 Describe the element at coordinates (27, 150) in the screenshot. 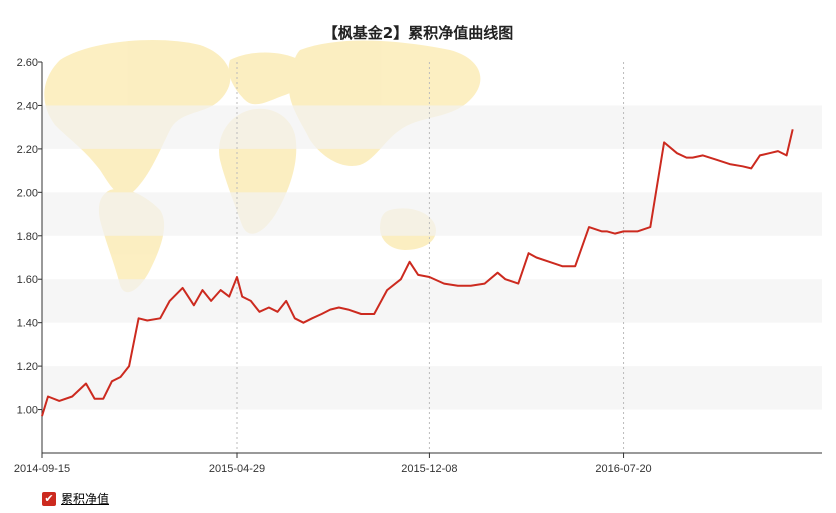

I see `y-tick-label: 2.20` at that location.